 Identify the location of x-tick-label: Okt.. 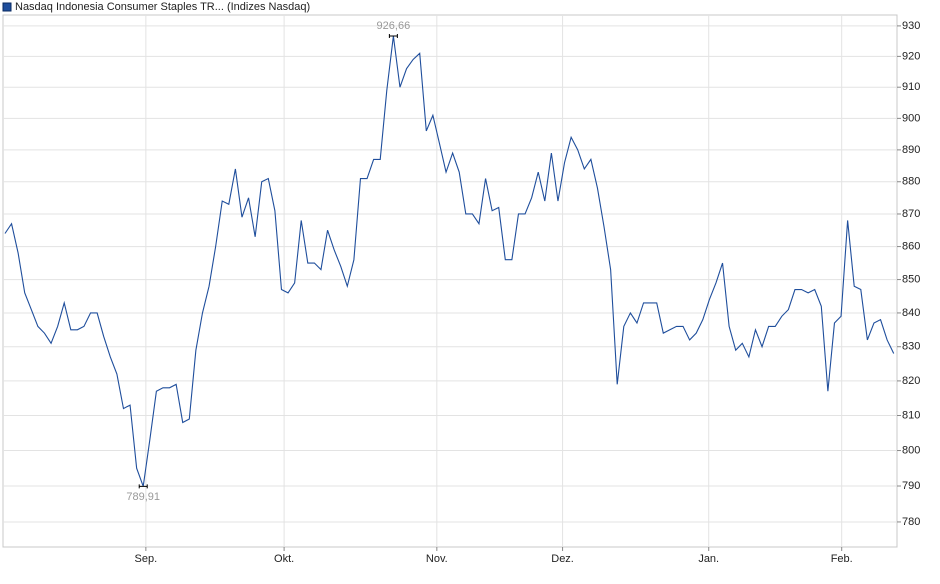
(284, 559).